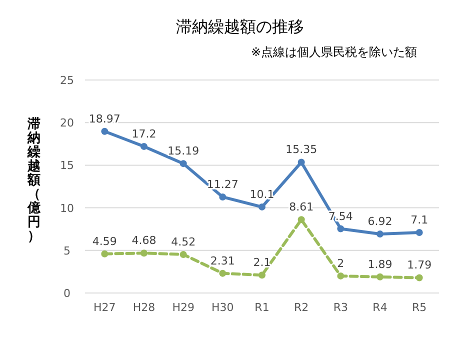 The width and height of the screenshot is (467, 341). Describe the element at coordinates (144, 133) in the screenshot. I see `data-label: 17.2` at that location.